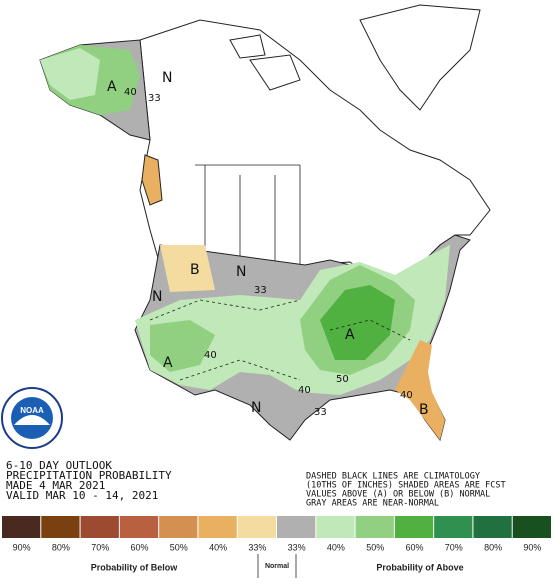 This screenshot has height=584, width=554. What do you see at coordinates (372, 504) in the screenshot?
I see `note-line: GRAY AREAS ARE NEAR-NORMAL` at bounding box center [372, 504].